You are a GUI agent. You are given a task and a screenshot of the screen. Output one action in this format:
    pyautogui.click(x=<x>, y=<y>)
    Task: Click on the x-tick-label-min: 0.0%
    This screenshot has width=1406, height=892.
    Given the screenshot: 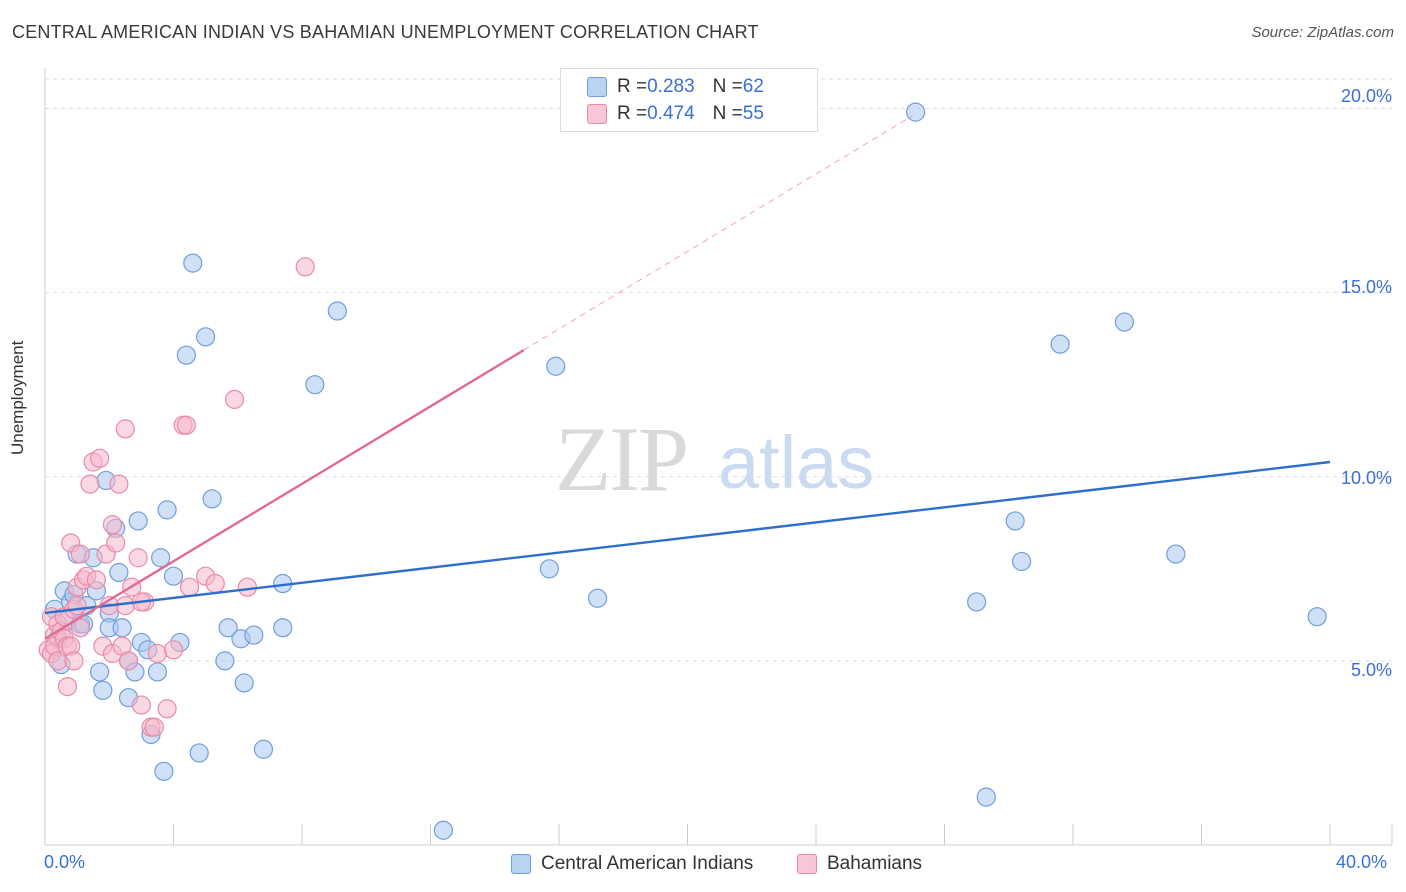 What is the action you would take?
    pyautogui.click(x=65, y=862)
    